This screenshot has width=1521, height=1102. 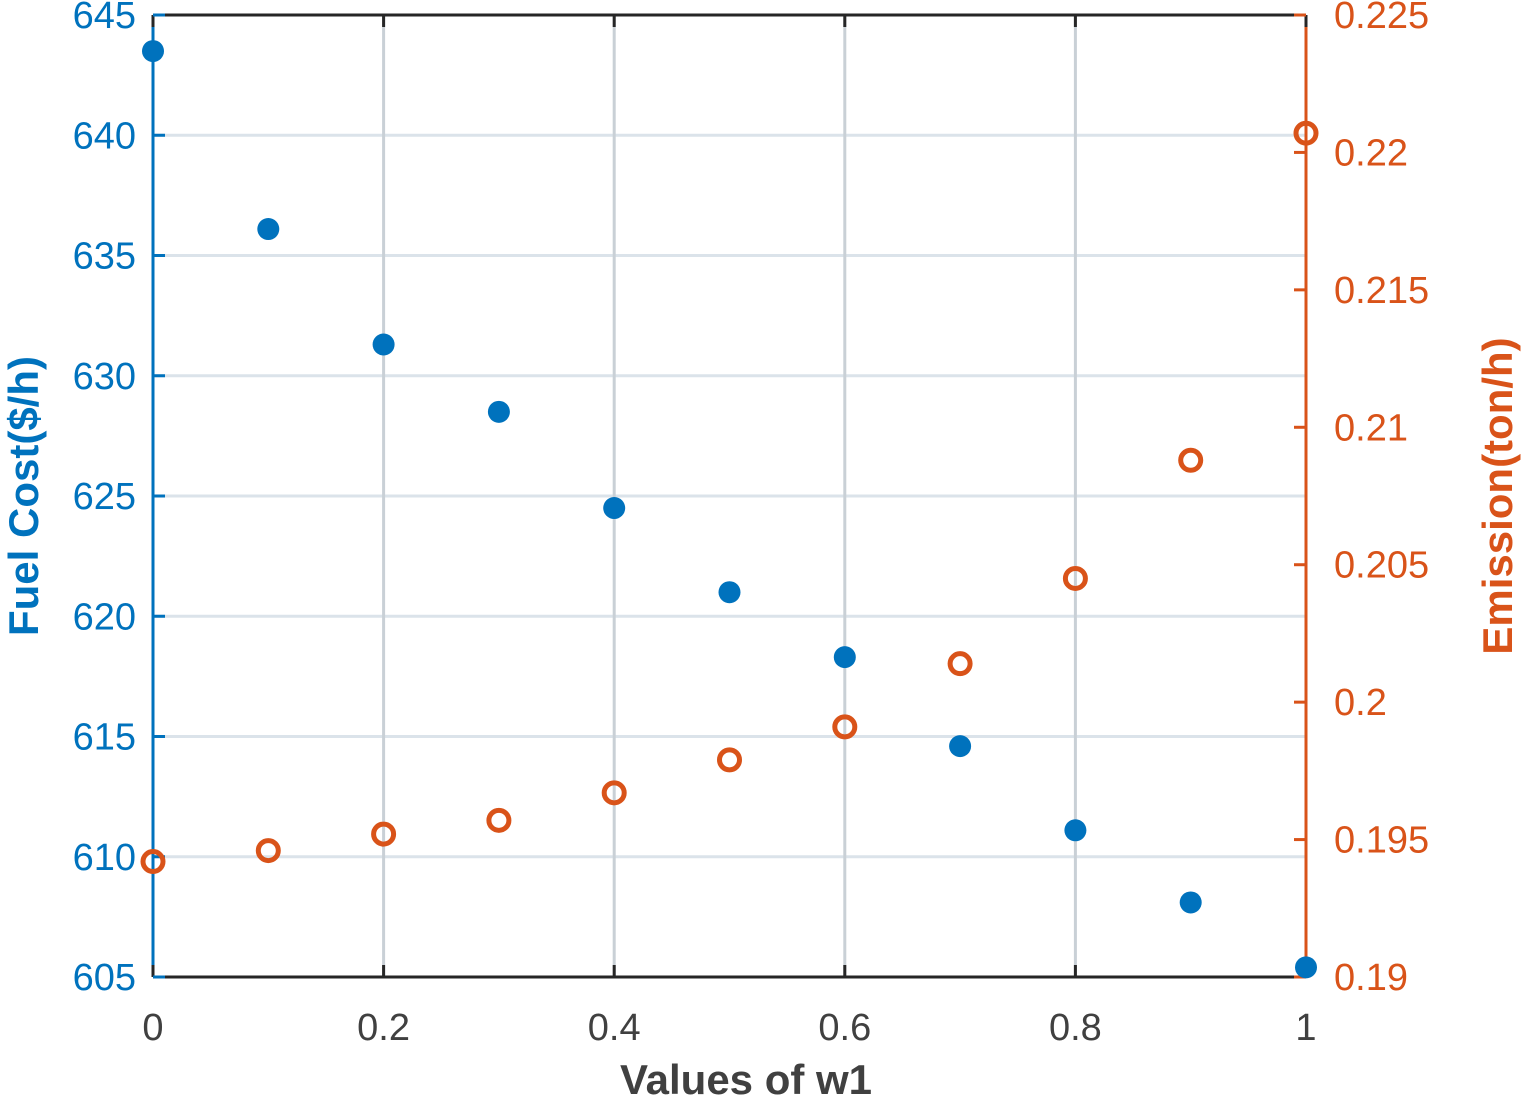 What do you see at coordinates (104, 858) in the screenshot?
I see `left-y-tick-label: 610` at bounding box center [104, 858].